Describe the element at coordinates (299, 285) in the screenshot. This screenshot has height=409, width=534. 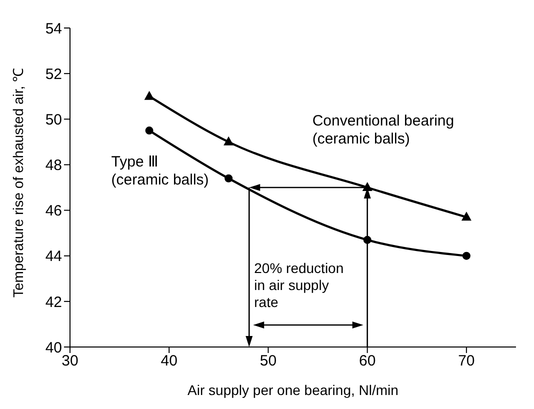
I see `annotation: 20% reduction in air supply rate` at that location.